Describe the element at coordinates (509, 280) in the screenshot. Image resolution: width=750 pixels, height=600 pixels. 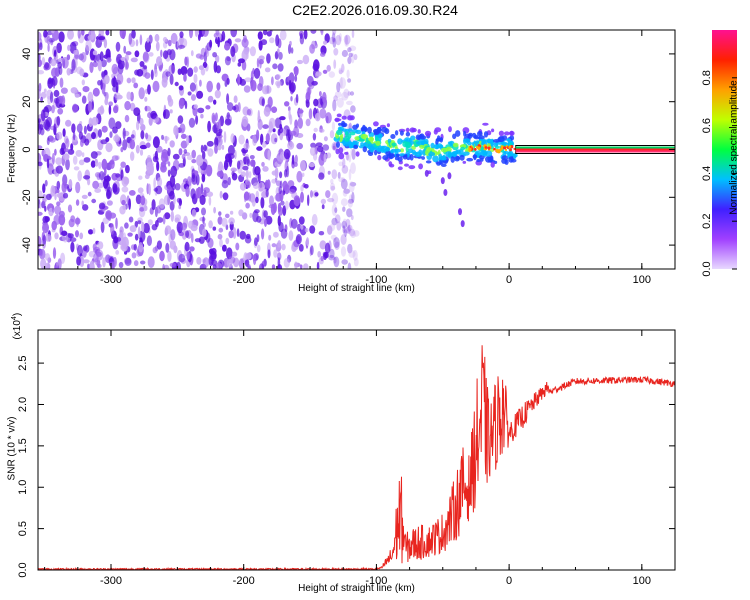
I see `x-tick-label: 0` at that location.